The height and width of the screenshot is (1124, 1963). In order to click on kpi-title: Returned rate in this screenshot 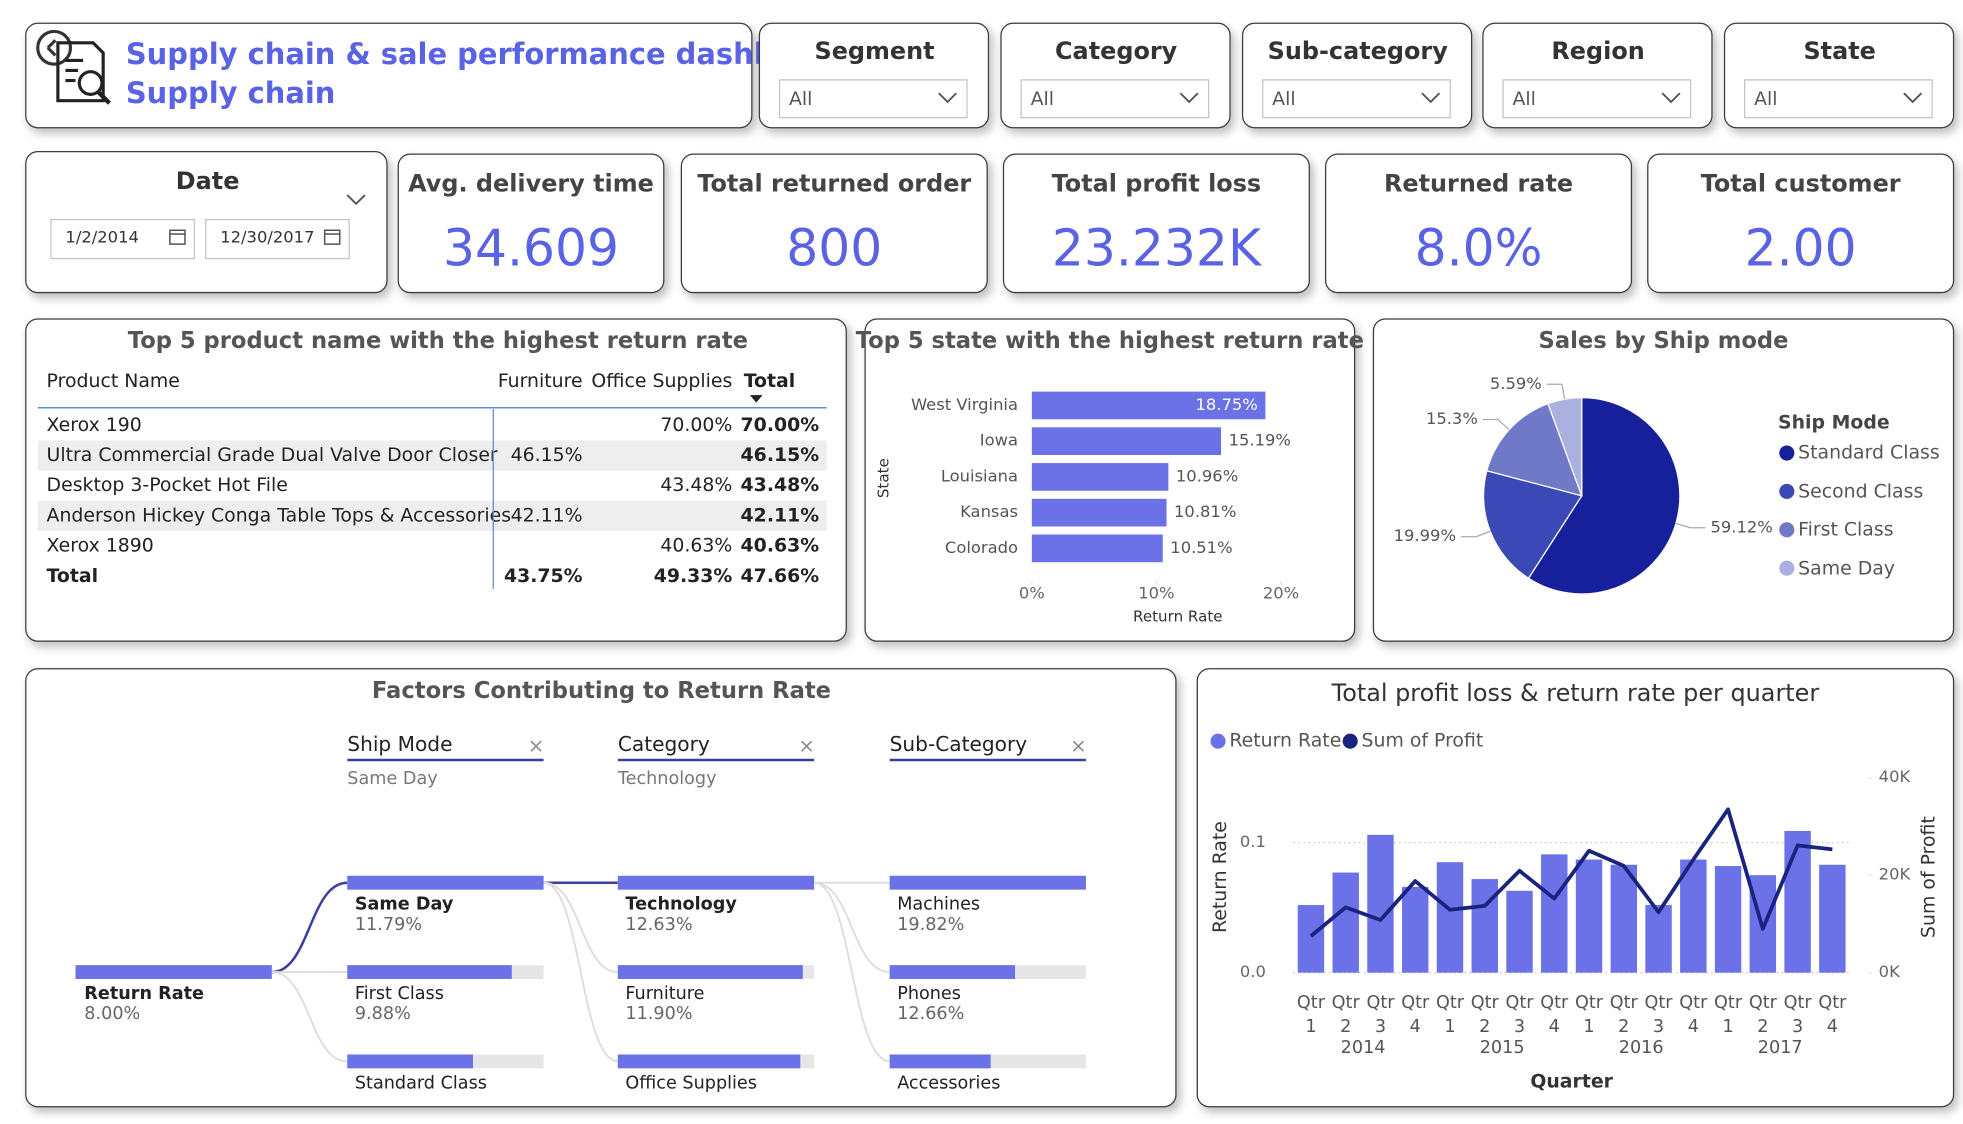, I will do `click(1478, 183)`.